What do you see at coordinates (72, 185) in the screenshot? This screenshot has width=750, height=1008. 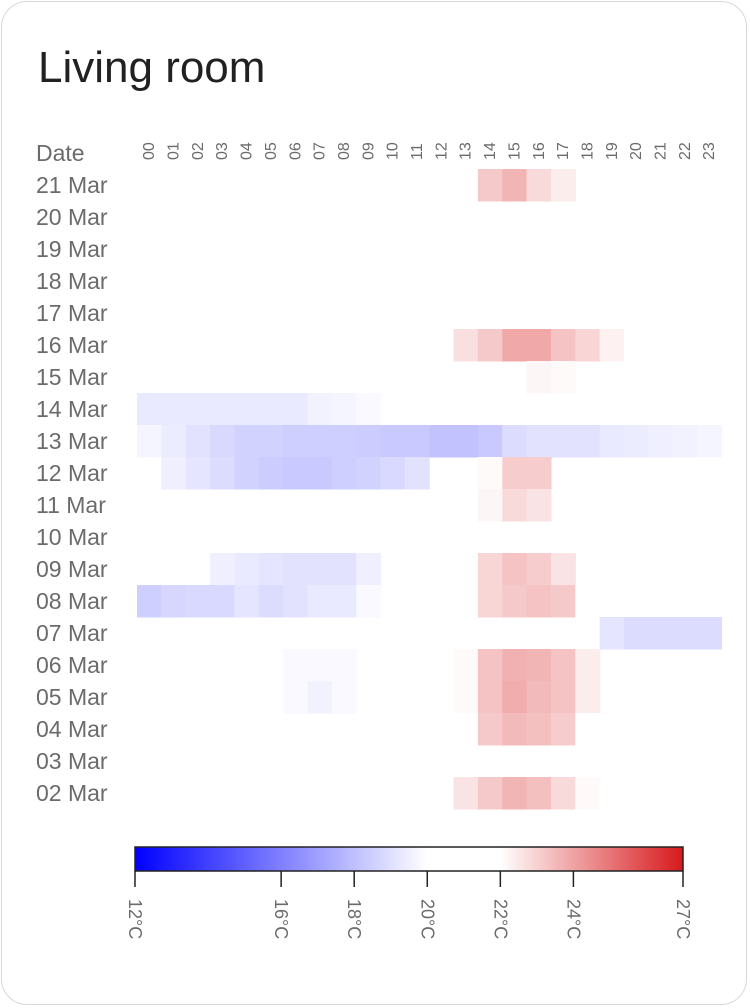 I see `row-label: 21 Mar` at bounding box center [72, 185].